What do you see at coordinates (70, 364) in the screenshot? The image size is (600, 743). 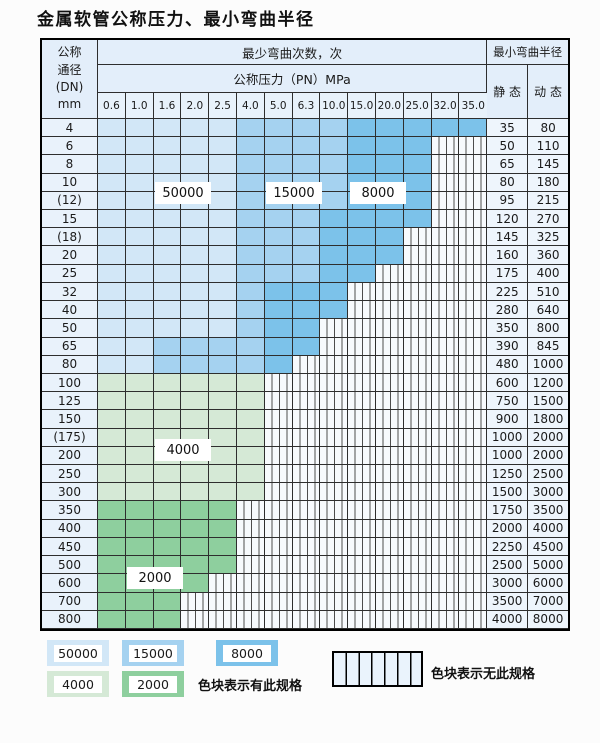 I see `dn-cell: 80` at bounding box center [70, 364].